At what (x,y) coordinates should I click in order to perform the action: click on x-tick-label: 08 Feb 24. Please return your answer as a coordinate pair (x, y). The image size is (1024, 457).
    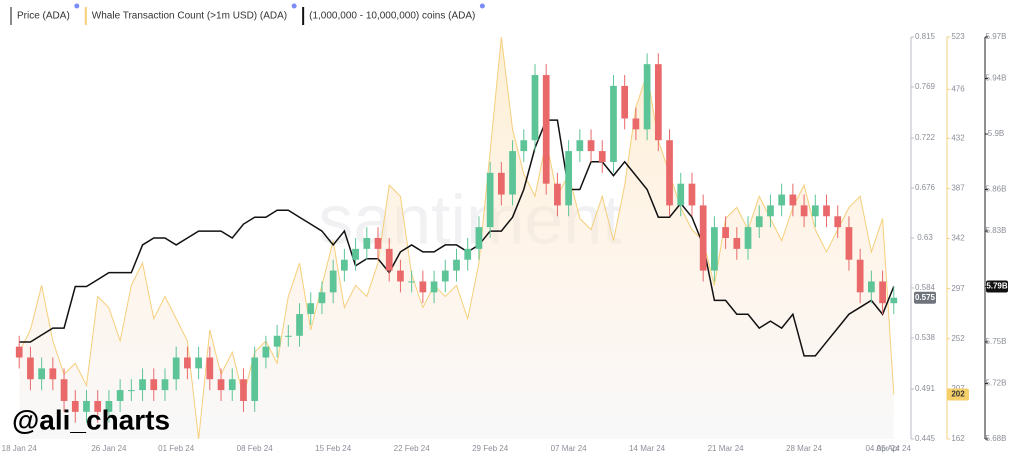
    Looking at the image, I should click on (255, 448).